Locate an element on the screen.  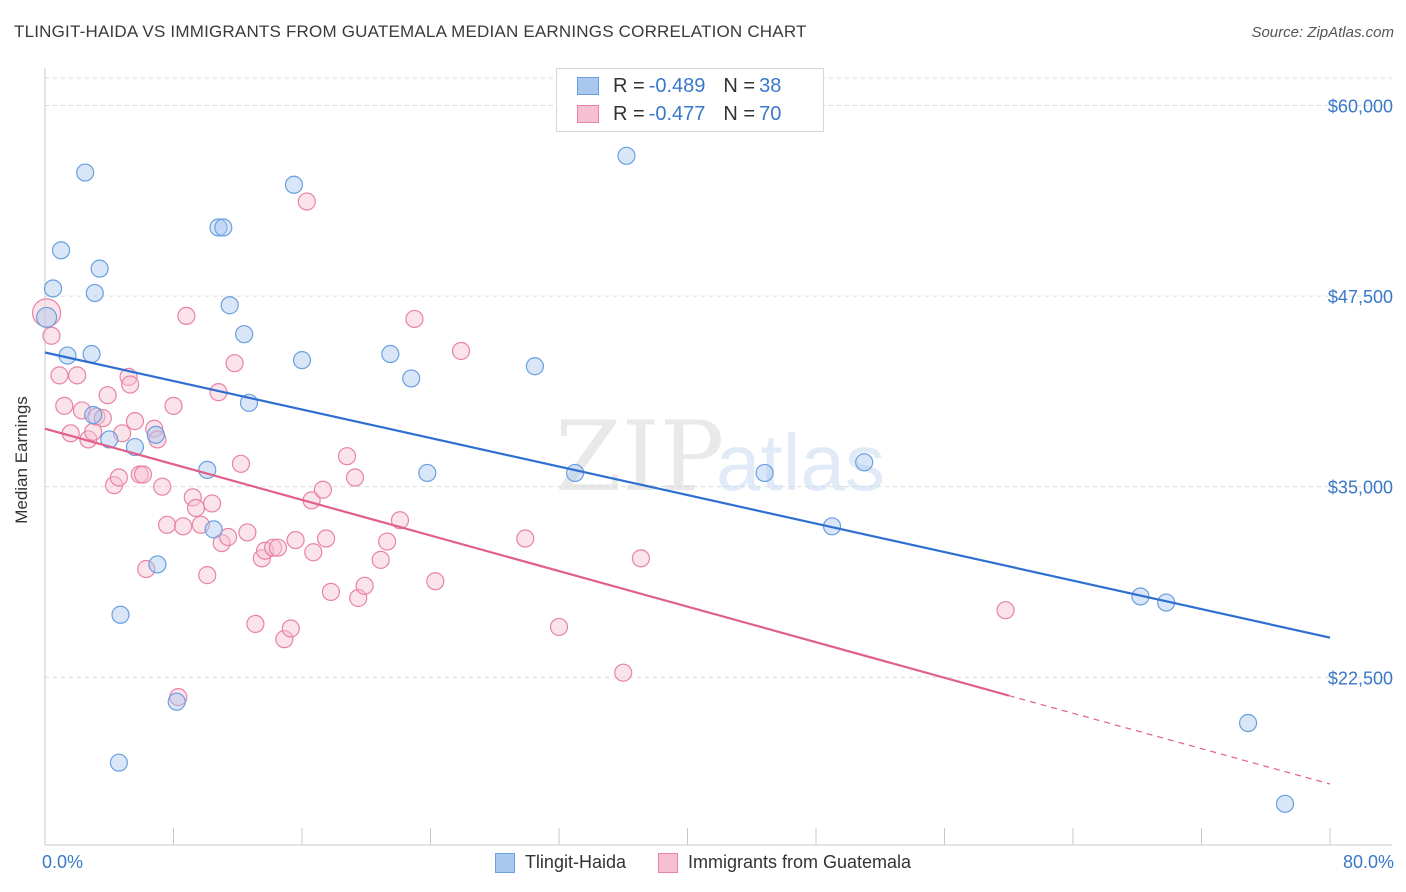
legend-item-tlingit: Tlingit-Haida is located at coordinates (560, 862).